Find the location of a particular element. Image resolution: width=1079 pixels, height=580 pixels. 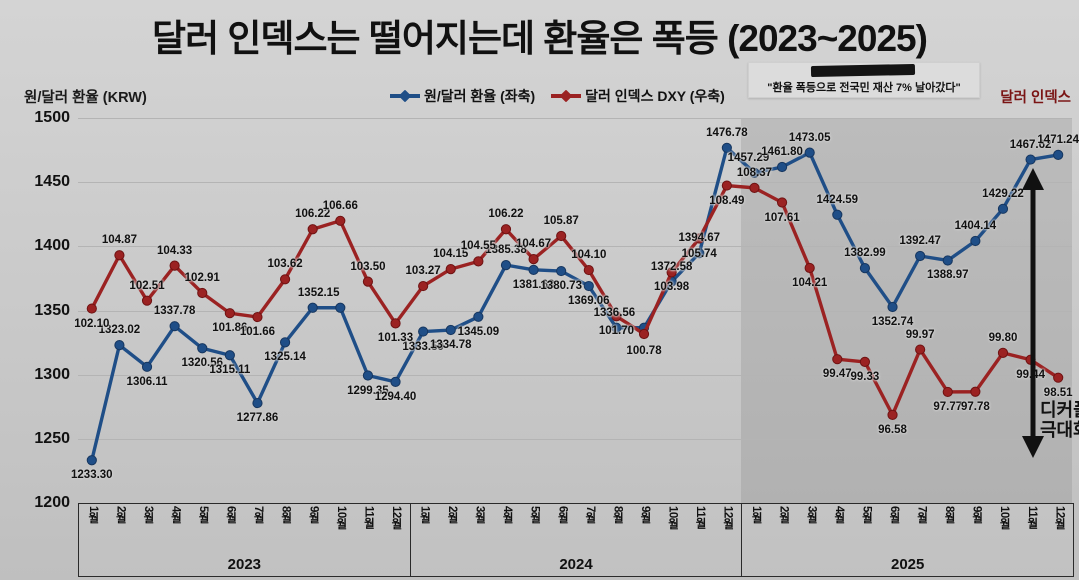

data-point-label: 1320.56 is located at coordinates (202, 363).